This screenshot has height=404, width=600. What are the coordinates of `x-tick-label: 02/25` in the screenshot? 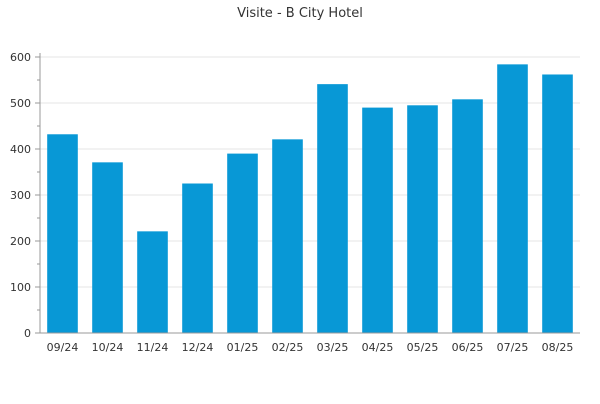 It's located at (288, 347).